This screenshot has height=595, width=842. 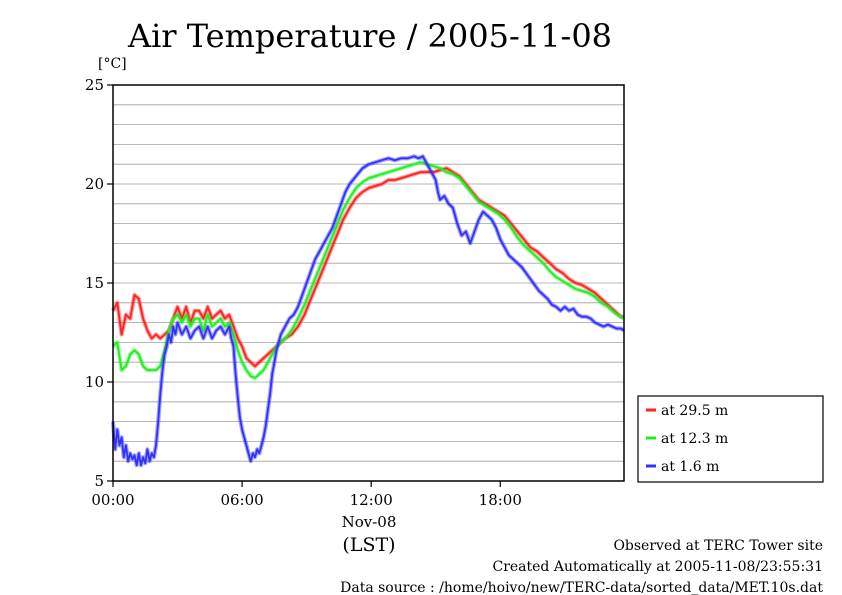 What do you see at coordinates (694, 411) in the screenshot?
I see `legend-label-0: at 29.5 m` at bounding box center [694, 411].